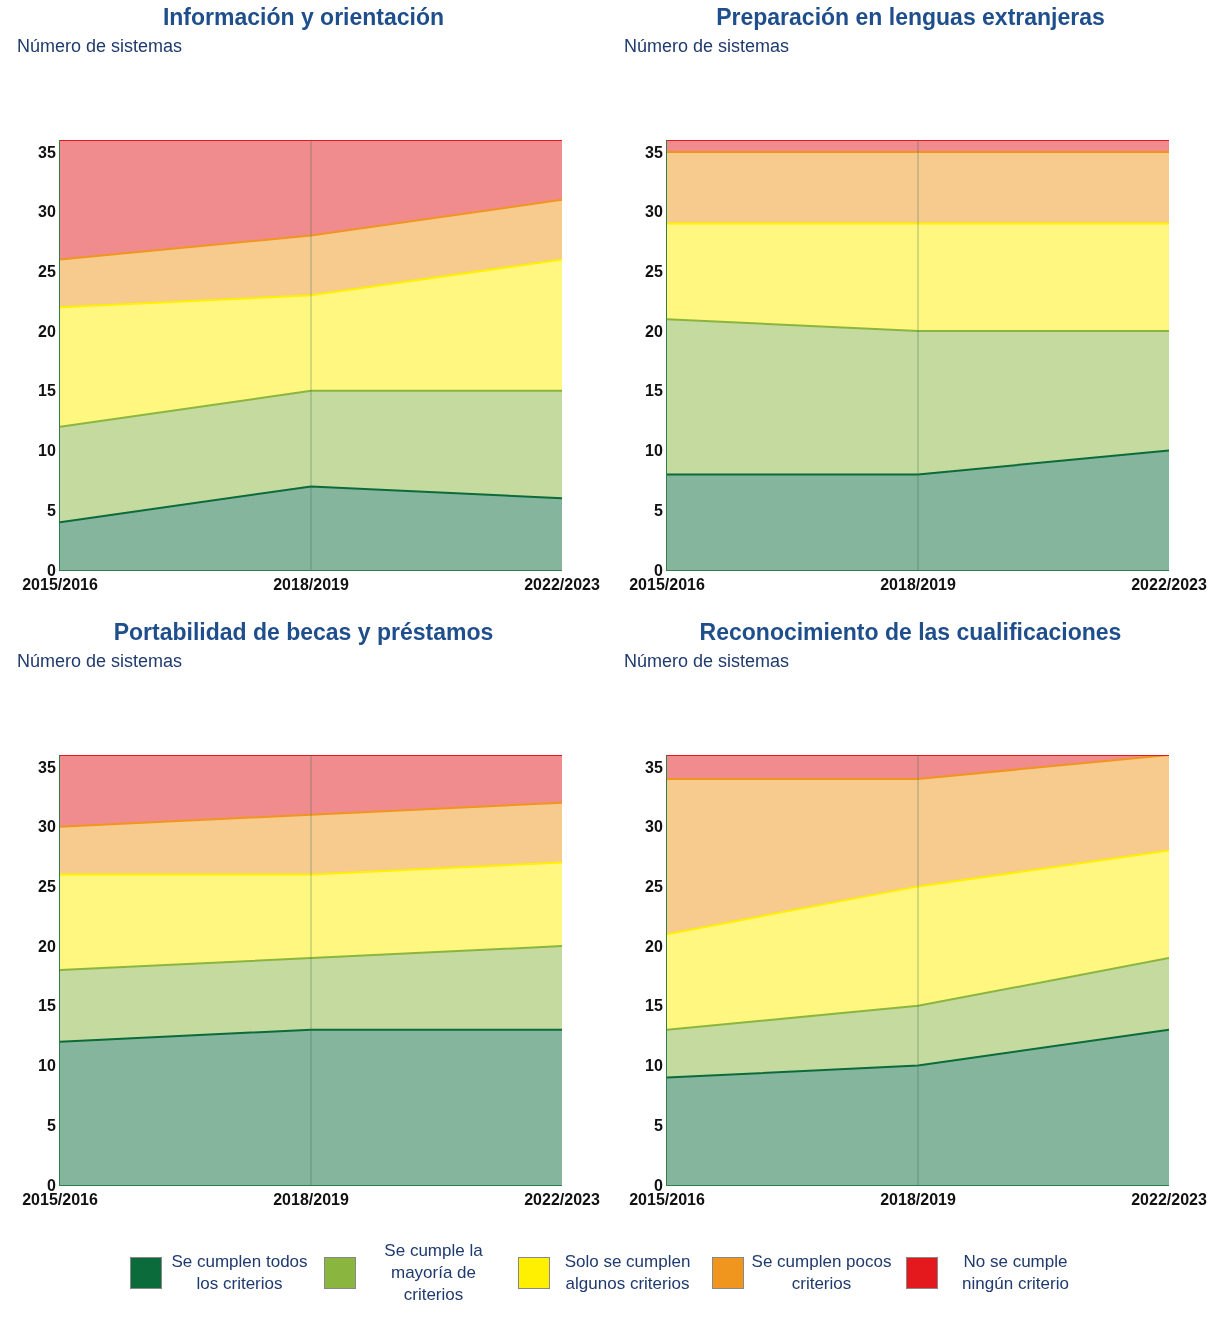  Describe the element at coordinates (239, 1273) in the screenshot. I see `legend-label: Se cumplen todos los criterios` at that location.